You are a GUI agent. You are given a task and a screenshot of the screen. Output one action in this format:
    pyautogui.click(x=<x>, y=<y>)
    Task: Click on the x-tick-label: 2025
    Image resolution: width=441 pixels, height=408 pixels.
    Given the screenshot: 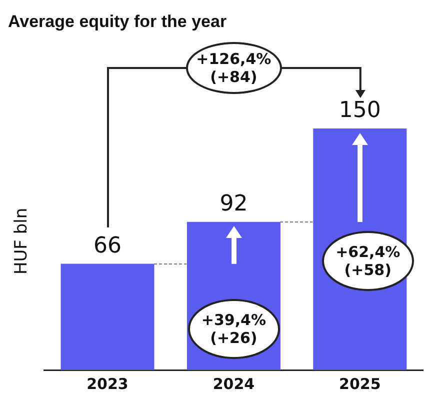 What is the action you would take?
    pyautogui.click(x=360, y=383)
    